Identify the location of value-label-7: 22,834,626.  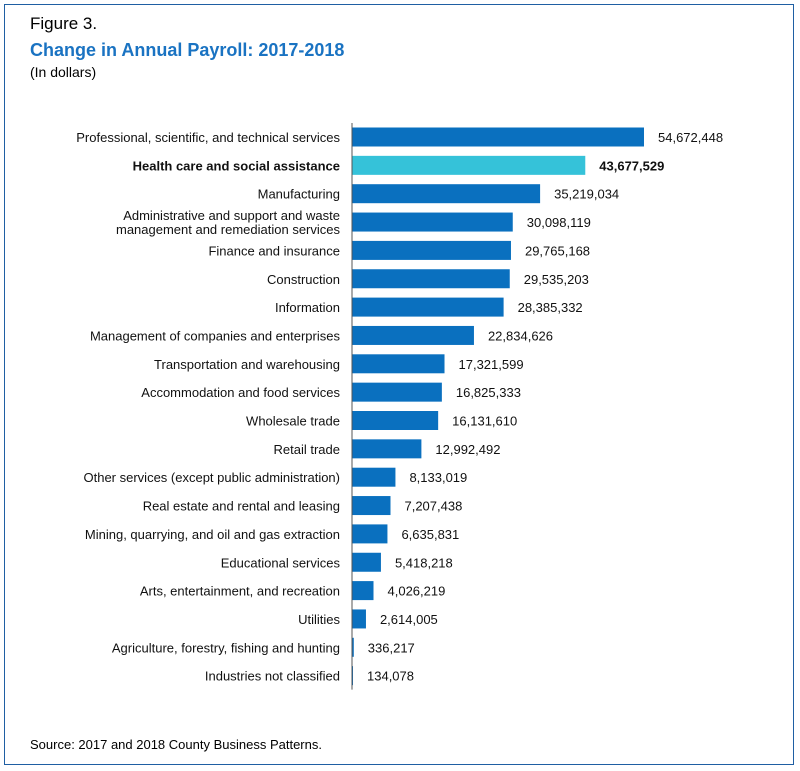
(520, 335).